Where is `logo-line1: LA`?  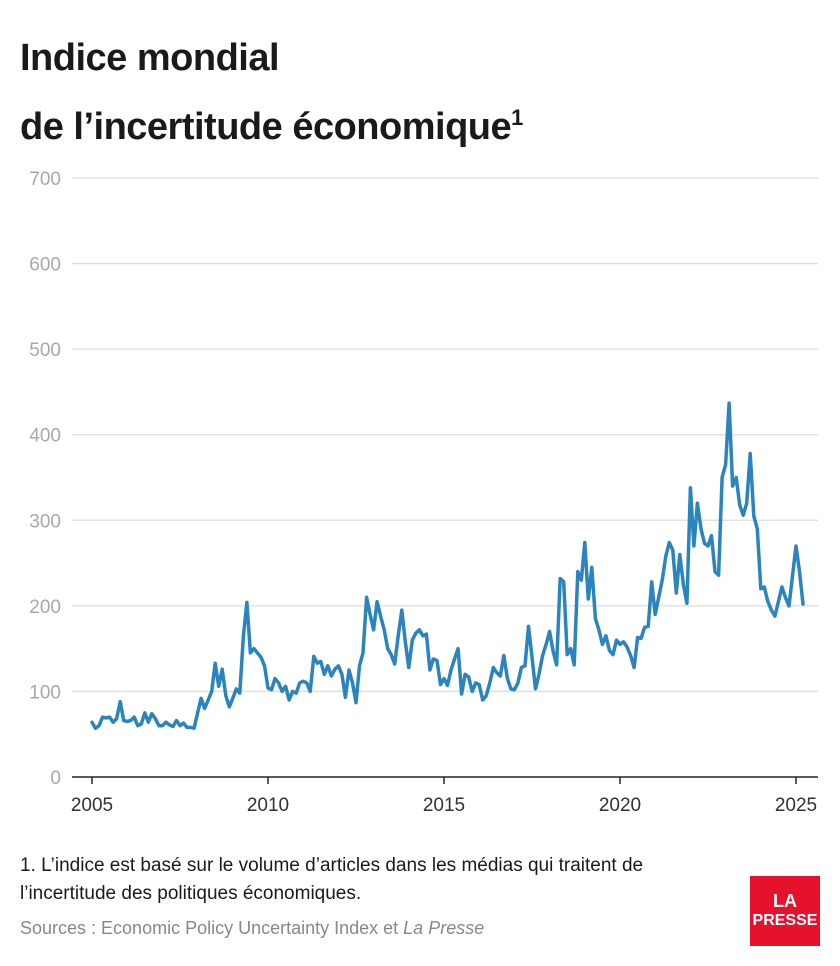 logo-line1: LA is located at coordinates (785, 901).